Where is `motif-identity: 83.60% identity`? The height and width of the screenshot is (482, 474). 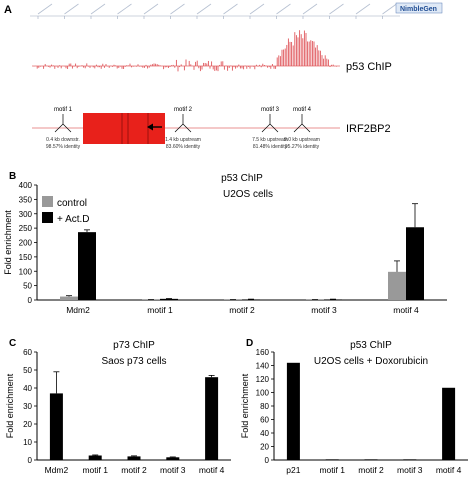
motif-identity: 83.60% identity is located at coordinates (183, 147).